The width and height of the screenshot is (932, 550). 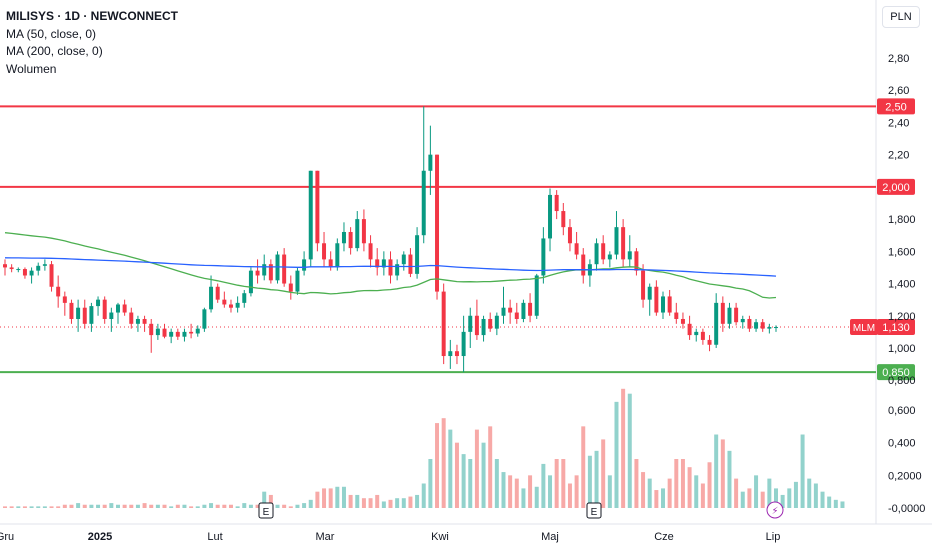 I want to click on time-tick-label: Lip, so click(x=773, y=537).